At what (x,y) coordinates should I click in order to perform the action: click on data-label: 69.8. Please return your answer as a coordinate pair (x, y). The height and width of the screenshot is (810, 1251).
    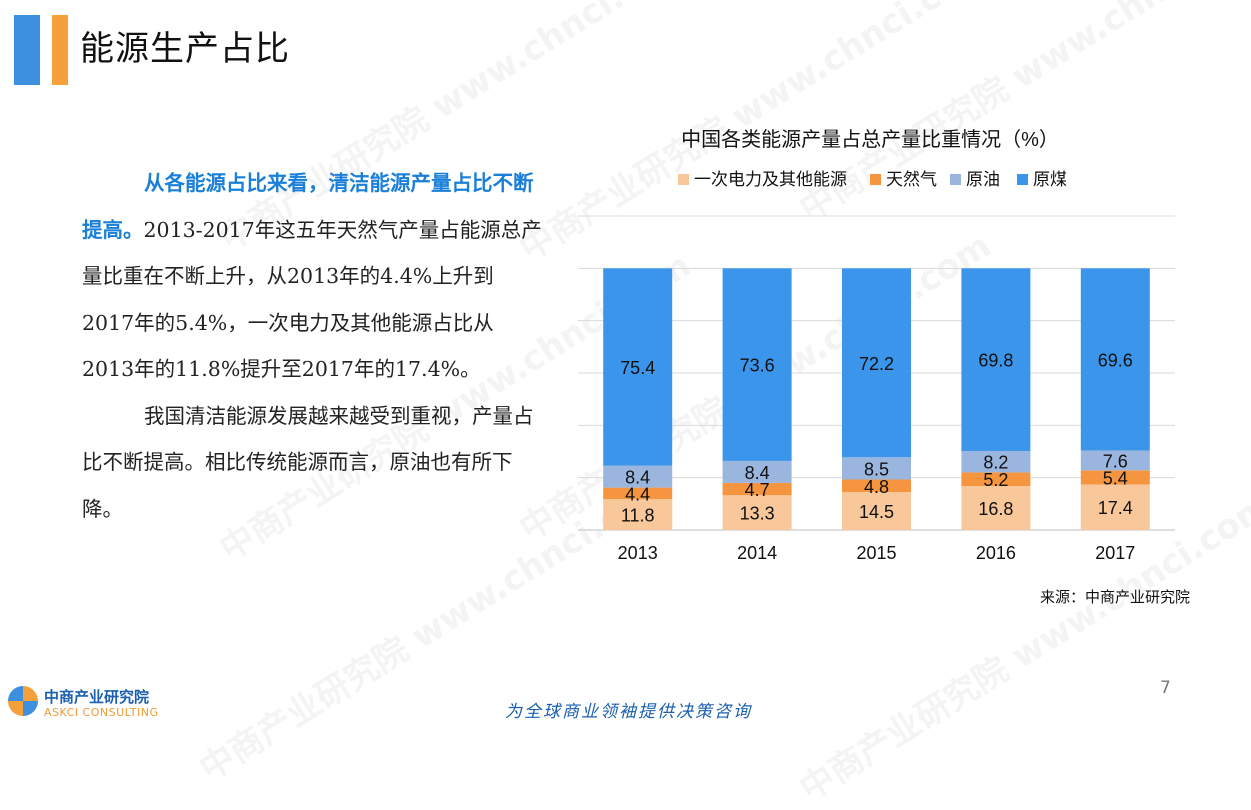
    Looking at the image, I should click on (995, 361).